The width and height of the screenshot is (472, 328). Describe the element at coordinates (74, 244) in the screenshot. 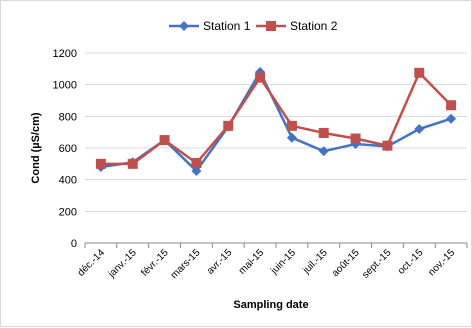

I see `y-tick-label: 0` at that location.